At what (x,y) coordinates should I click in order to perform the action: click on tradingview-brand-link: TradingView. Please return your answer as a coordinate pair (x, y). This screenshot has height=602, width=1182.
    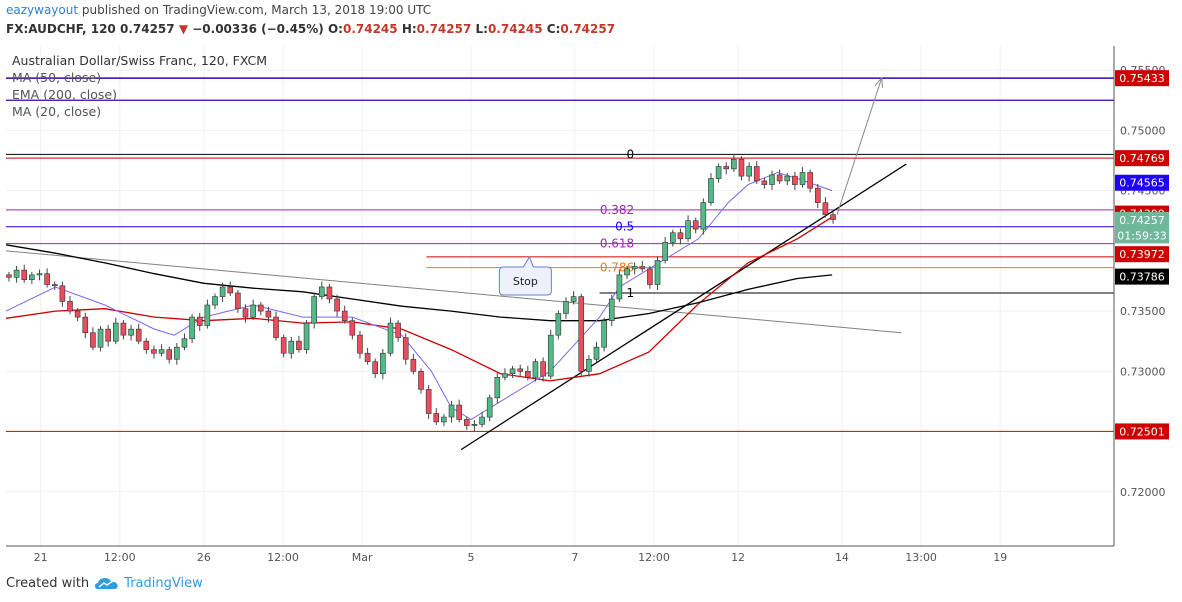
    Looking at the image, I should click on (149, 583).